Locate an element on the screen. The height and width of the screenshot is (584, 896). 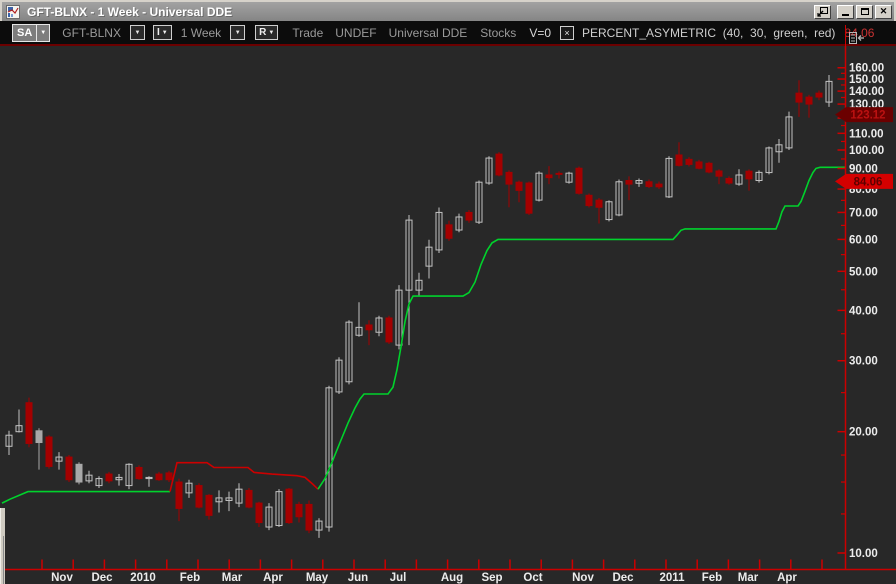
interval-letter: I is located at coordinates (158, 32).